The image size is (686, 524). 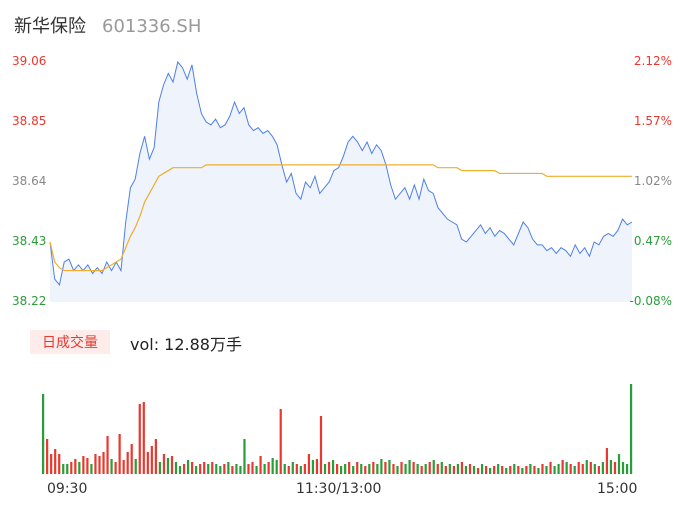 I want to click on y2-tick-label: -0.08%, so click(x=650, y=301).